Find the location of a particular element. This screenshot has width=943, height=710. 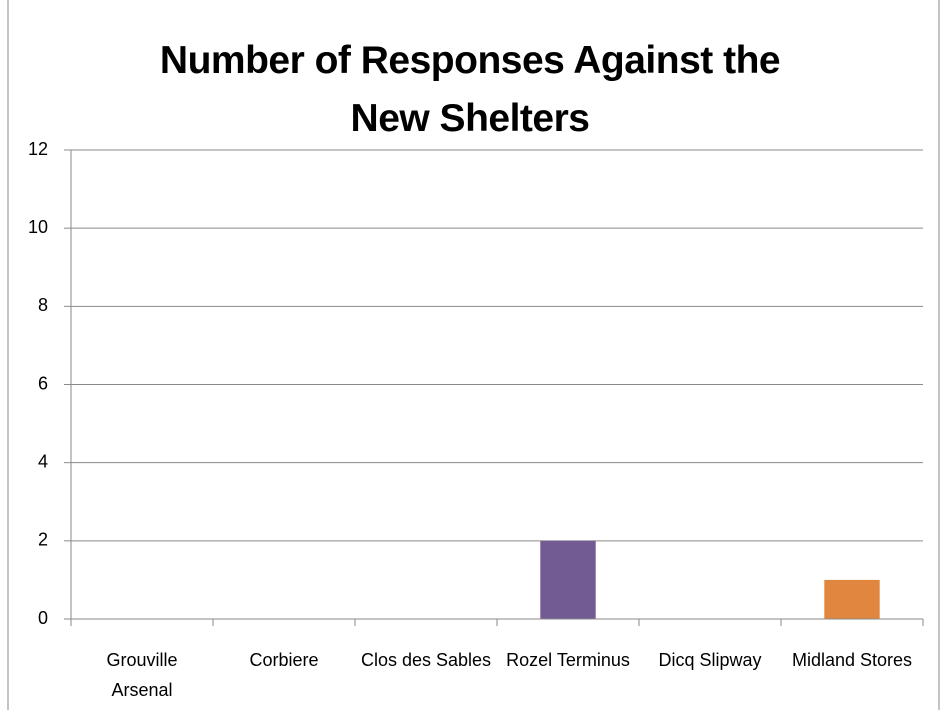

x-tick-label: Corbiere is located at coordinates (284, 660).